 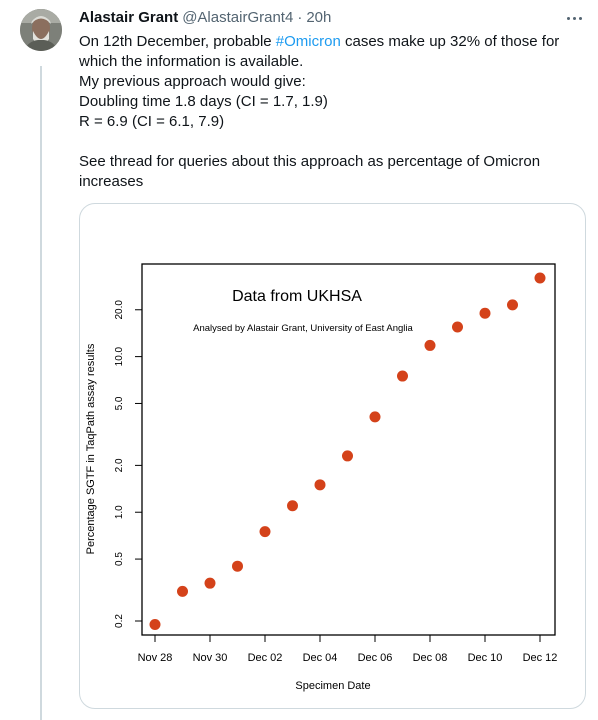 What do you see at coordinates (119, 403) in the screenshot?
I see `y-tick-label: 5.0` at bounding box center [119, 403].